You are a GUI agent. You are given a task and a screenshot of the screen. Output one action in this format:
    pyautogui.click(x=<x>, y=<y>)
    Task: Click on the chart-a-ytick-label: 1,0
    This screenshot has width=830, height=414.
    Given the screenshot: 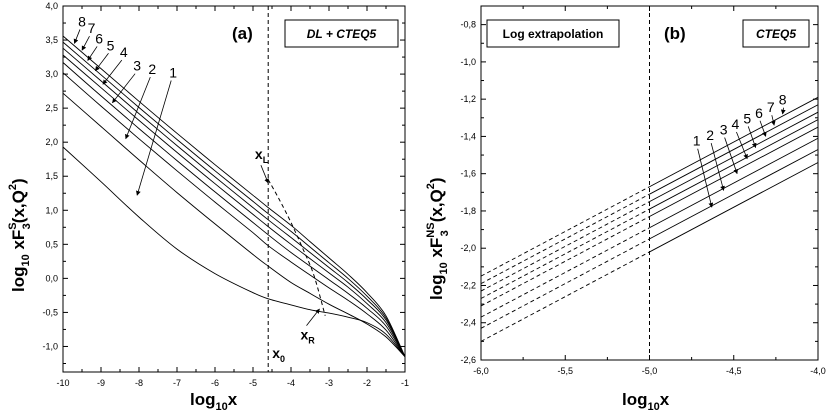 What is the action you would take?
    pyautogui.click(x=51, y=210)
    